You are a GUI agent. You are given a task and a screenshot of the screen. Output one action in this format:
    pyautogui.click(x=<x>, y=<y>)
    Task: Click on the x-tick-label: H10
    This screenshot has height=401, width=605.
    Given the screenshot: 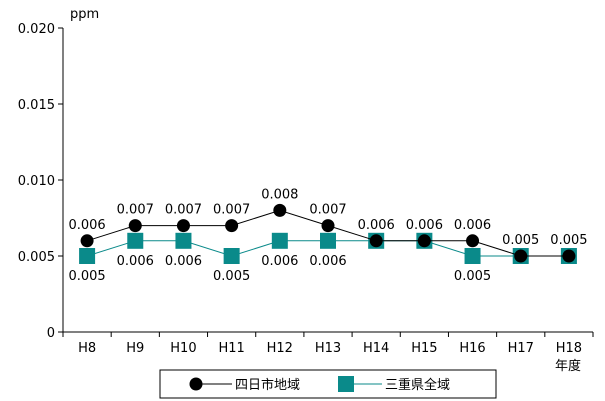 What is the action you would take?
    pyautogui.click(x=183, y=348)
    